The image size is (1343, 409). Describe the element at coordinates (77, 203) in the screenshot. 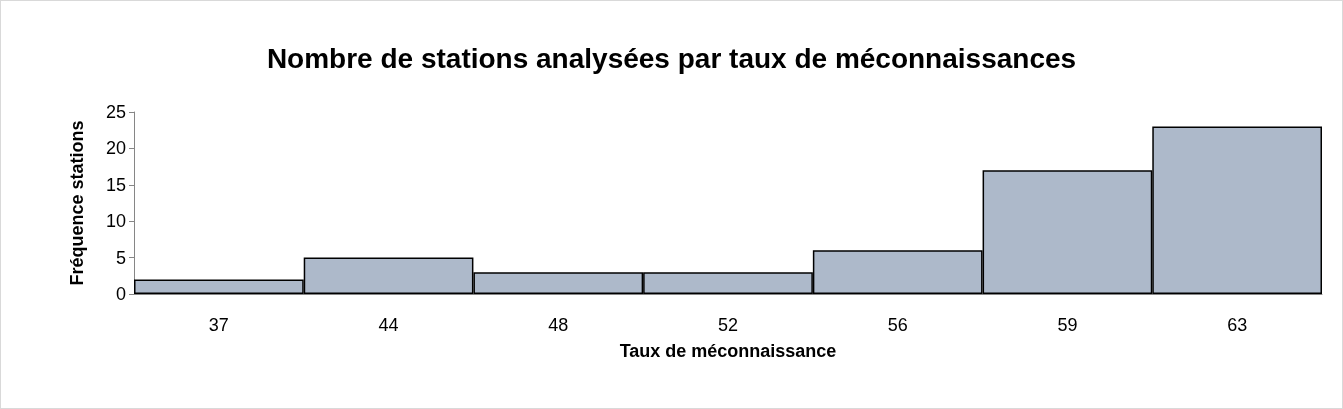

I see `y-axis-title: Fréquence stations` at that location.